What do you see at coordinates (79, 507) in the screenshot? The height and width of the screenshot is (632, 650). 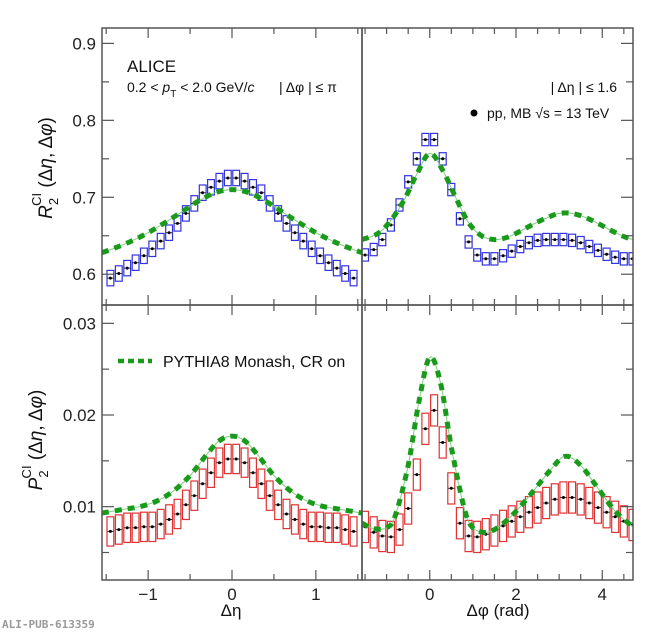 I see `y-tick-label: 0.01` at bounding box center [79, 507].